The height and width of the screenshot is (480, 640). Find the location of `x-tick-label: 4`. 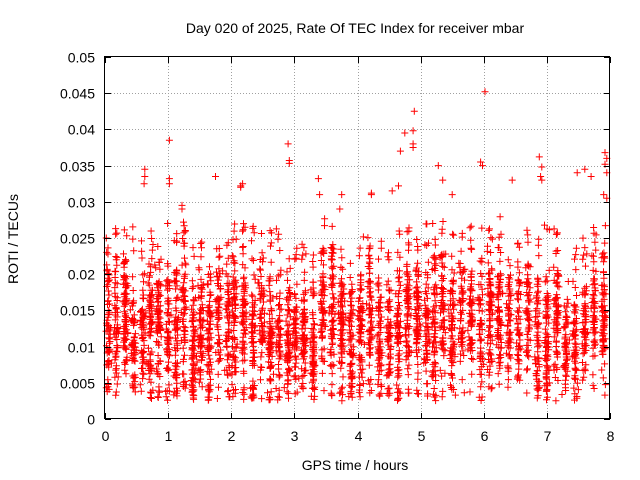

x-tick-label: 4 is located at coordinates (359, 436).